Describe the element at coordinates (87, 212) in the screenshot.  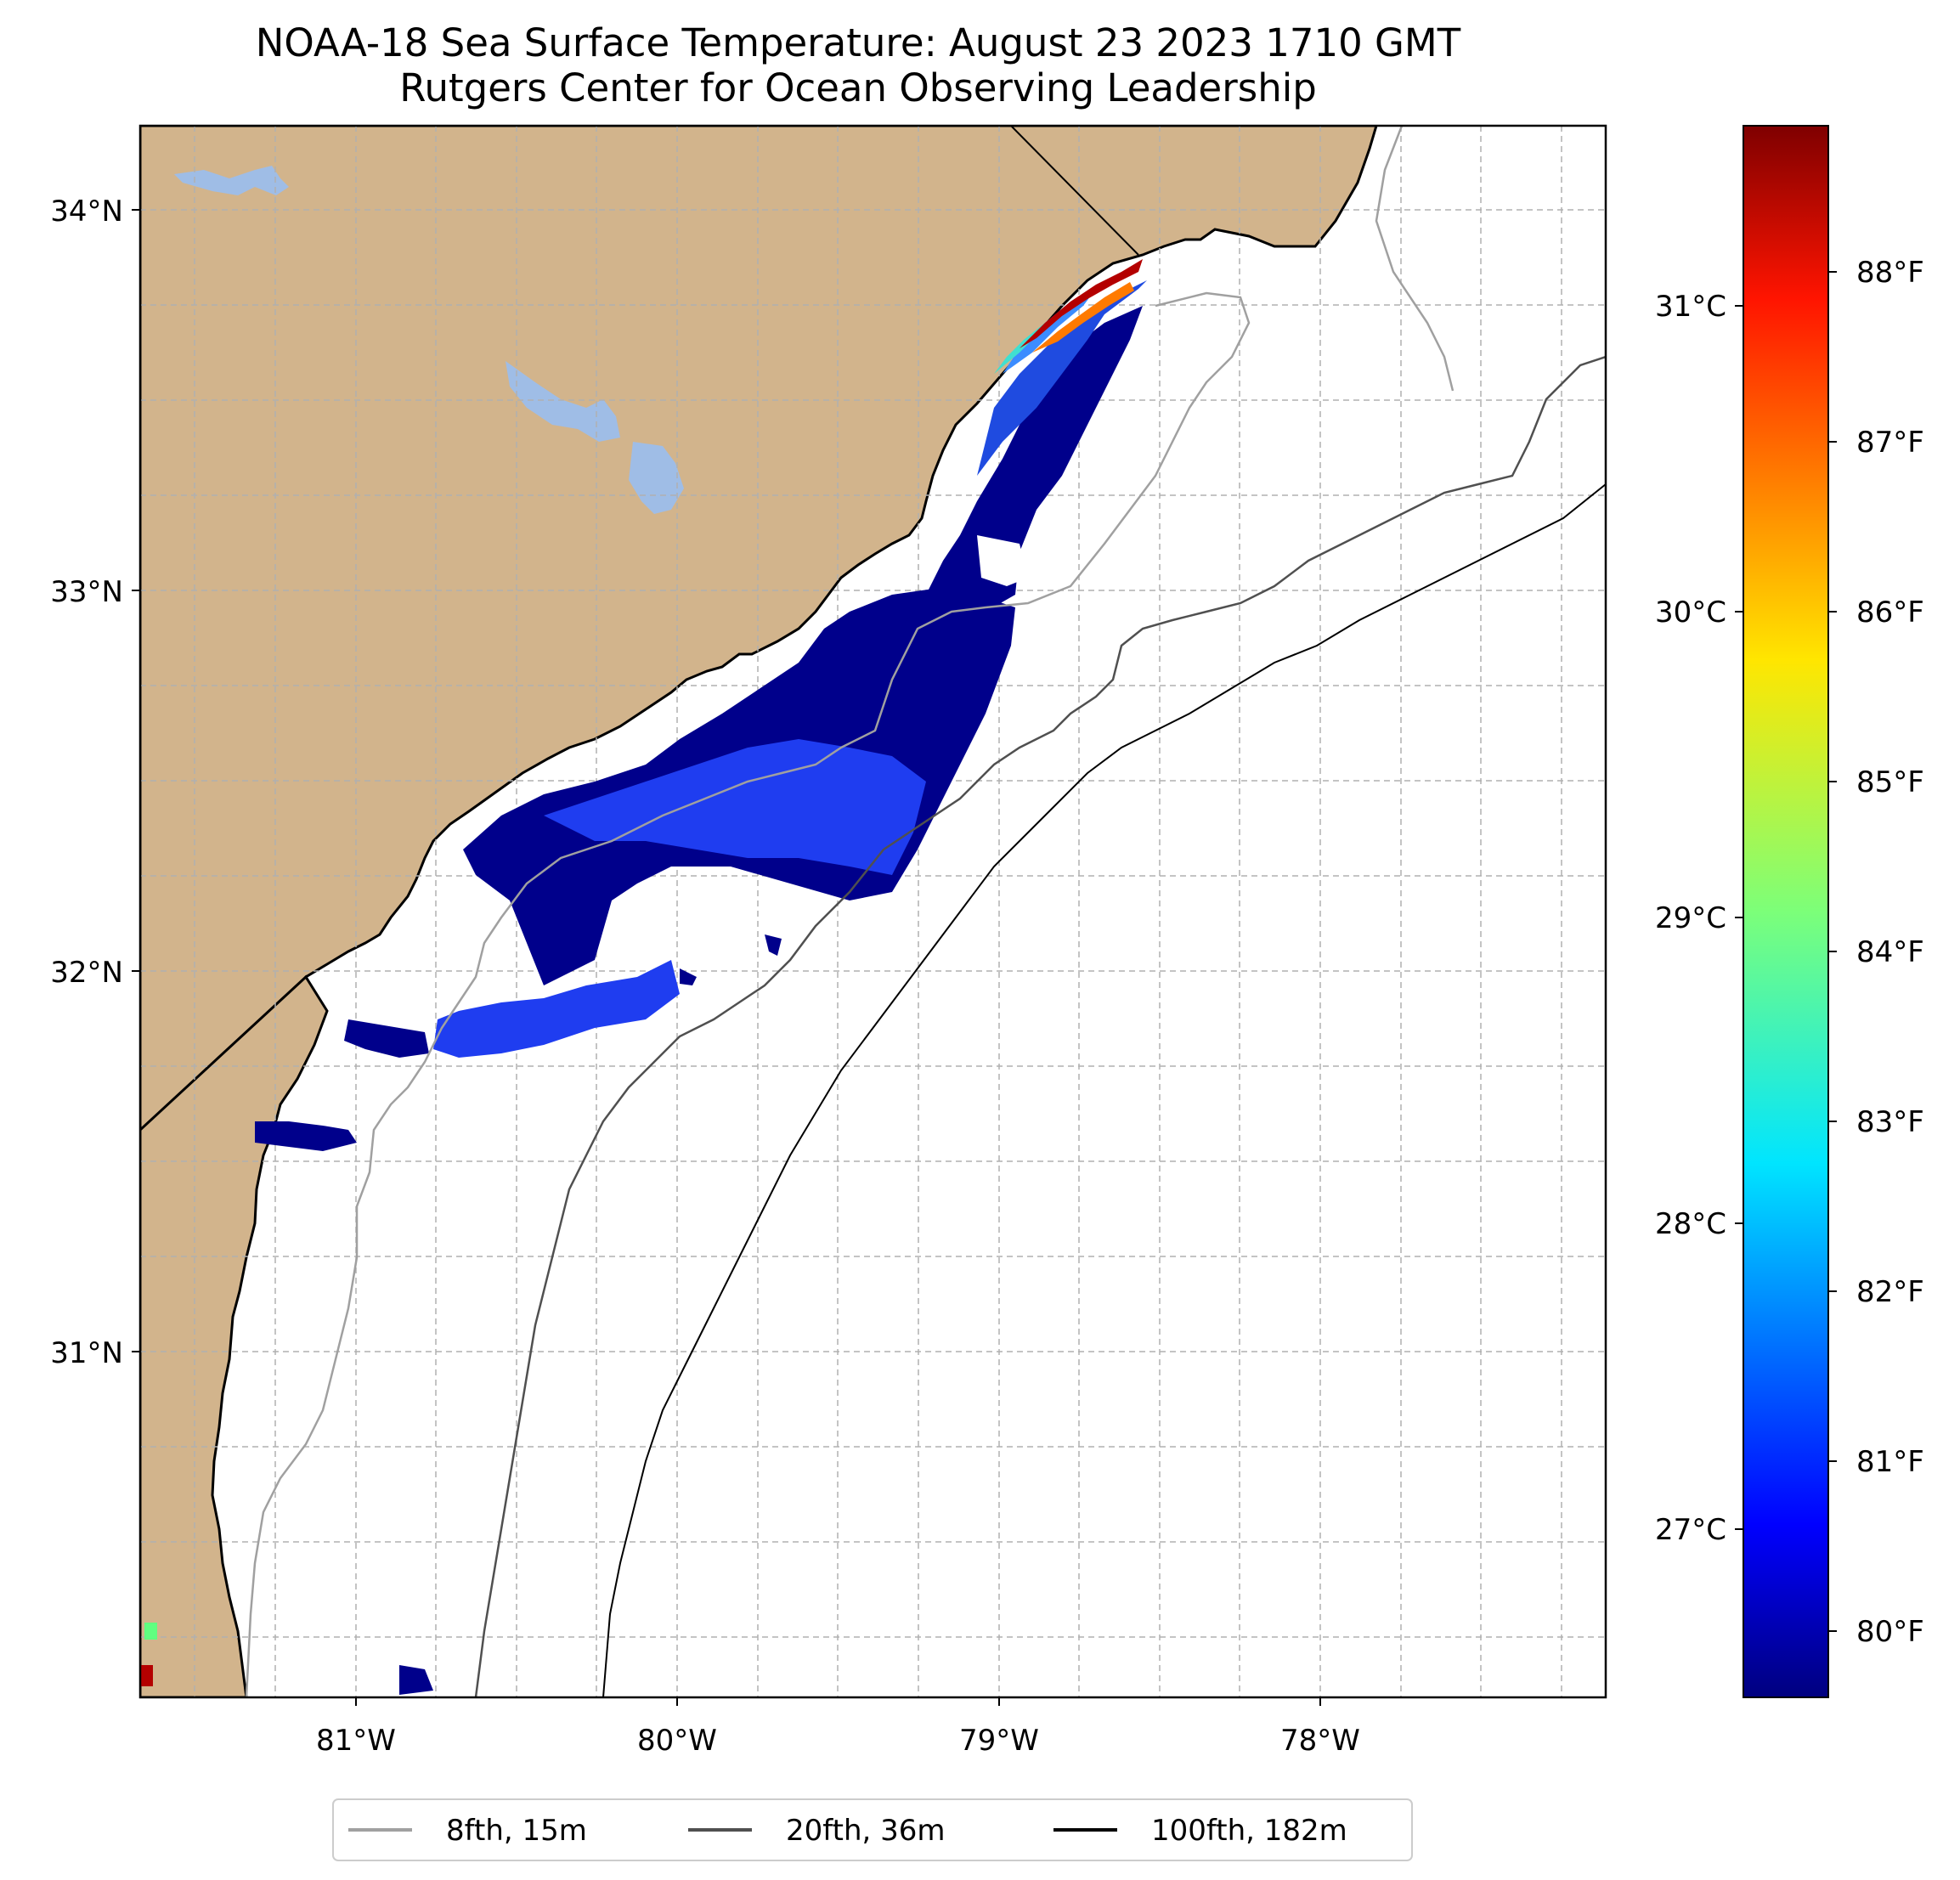
I see `lat-label-34: 34°N` at that location.